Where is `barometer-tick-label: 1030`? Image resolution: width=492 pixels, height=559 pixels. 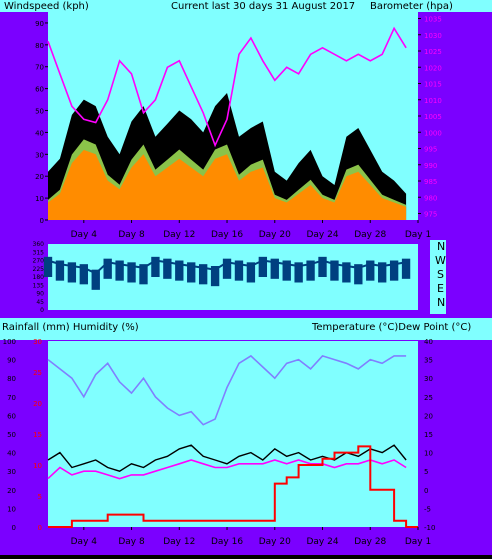
barometer-tick-label: 1030 is located at coordinates (433, 36).